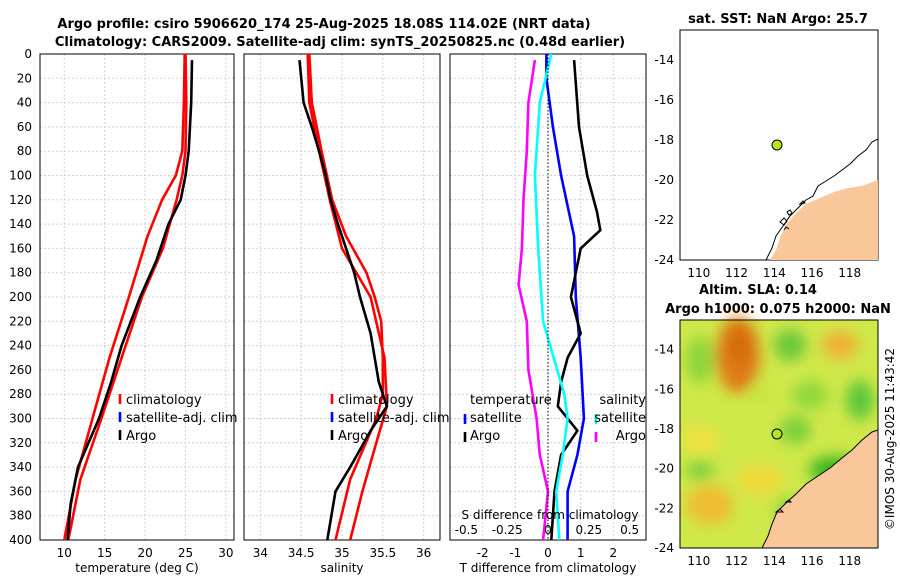 The height and width of the screenshot is (580, 900). What do you see at coordinates (394, 418) in the screenshot?
I see `salinity-legend-entry: satellite-adj. clim` at bounding box center [394, 418].